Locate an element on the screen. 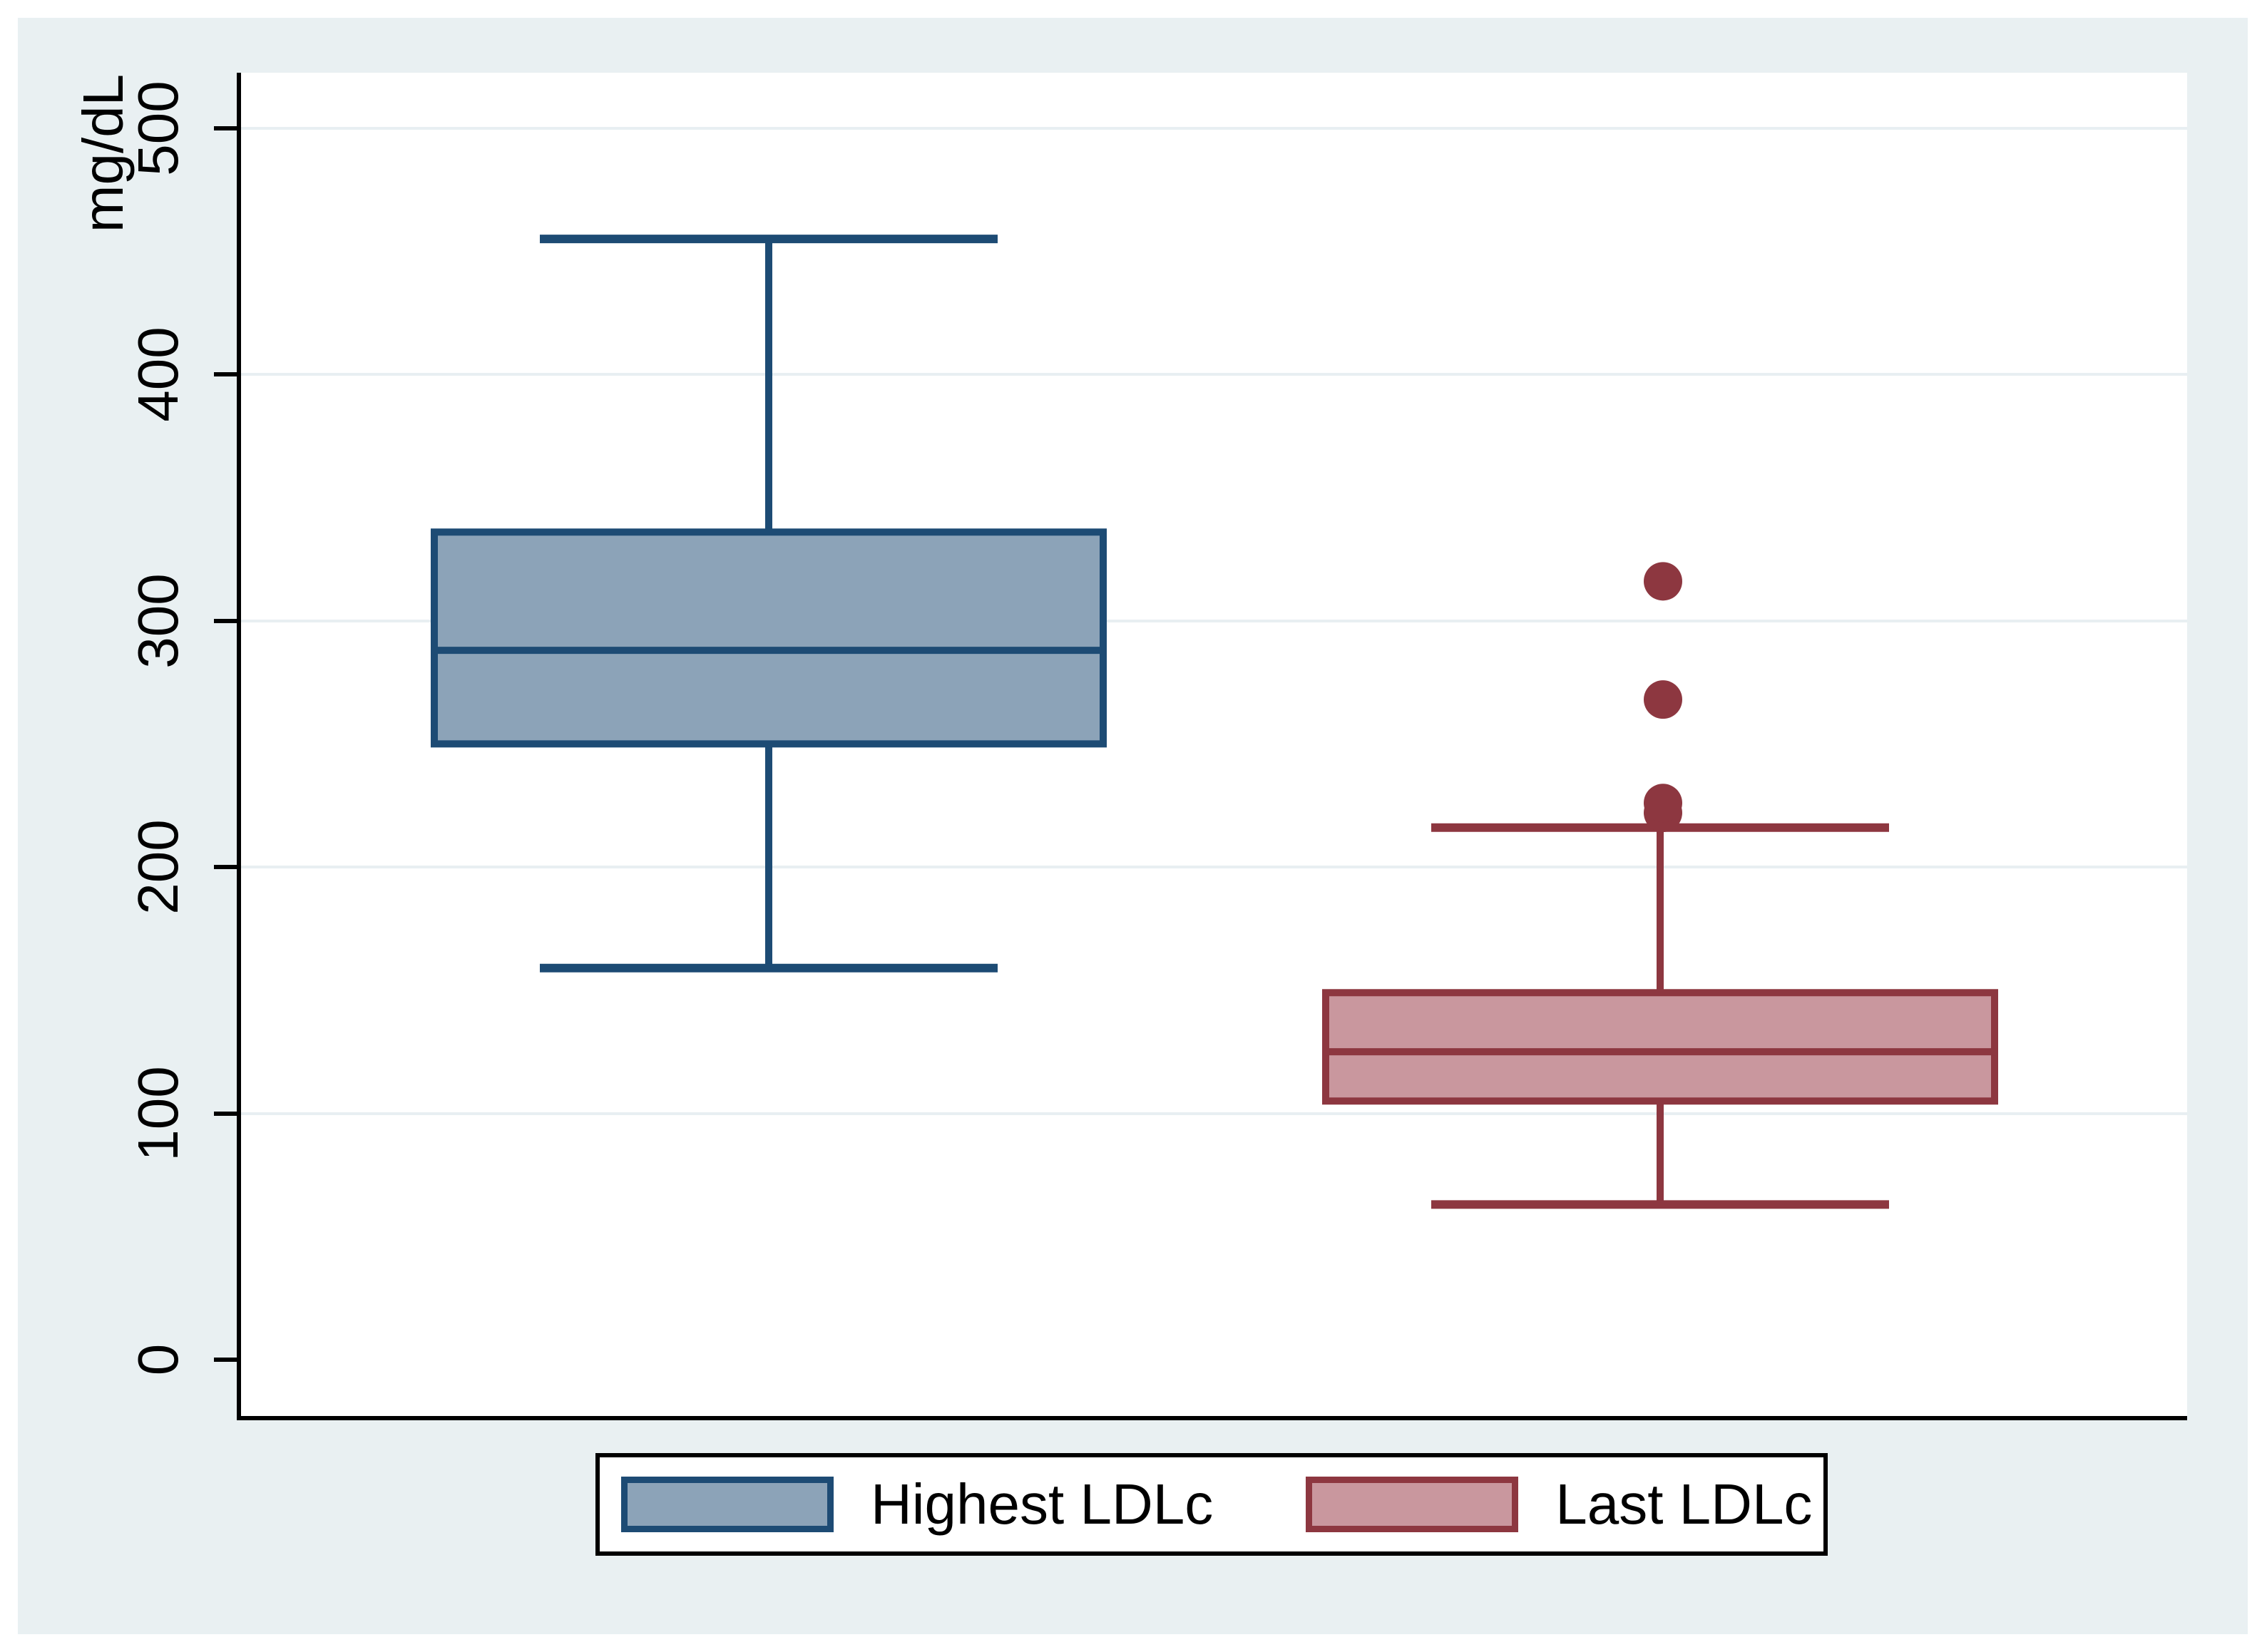 This screenshot has width=2267, height=1652. legend-label-last-ldlc: Last LDLc is located at coordinates (1684, 1504).